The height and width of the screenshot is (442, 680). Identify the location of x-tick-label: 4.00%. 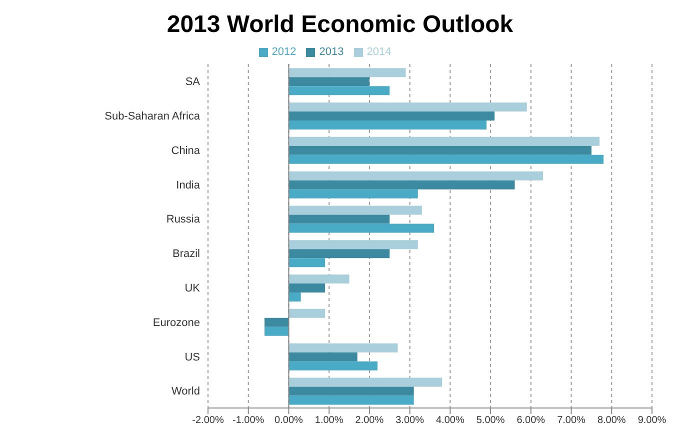
(450, 420).